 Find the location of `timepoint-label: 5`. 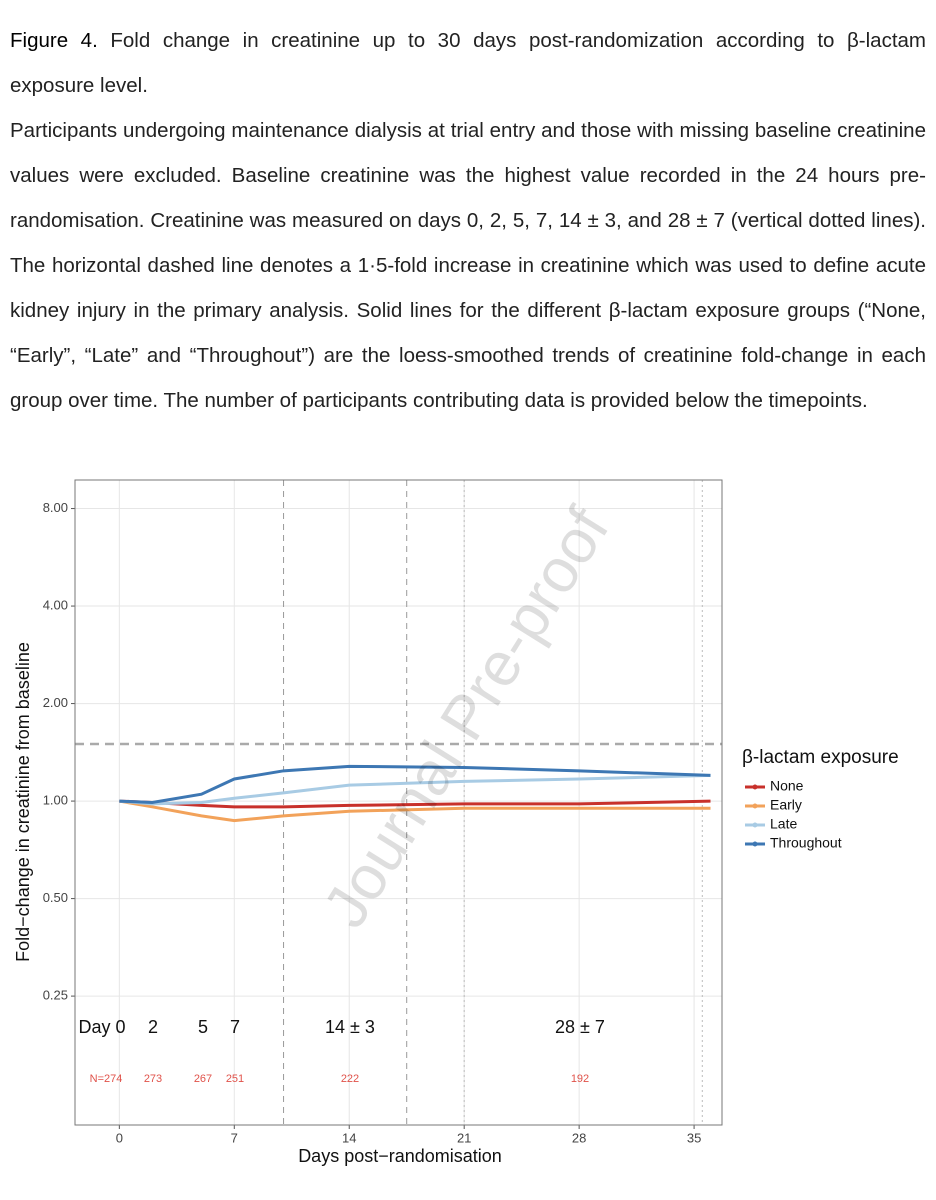

timepoint-label: 5 is located at coordinates (203, 1027).